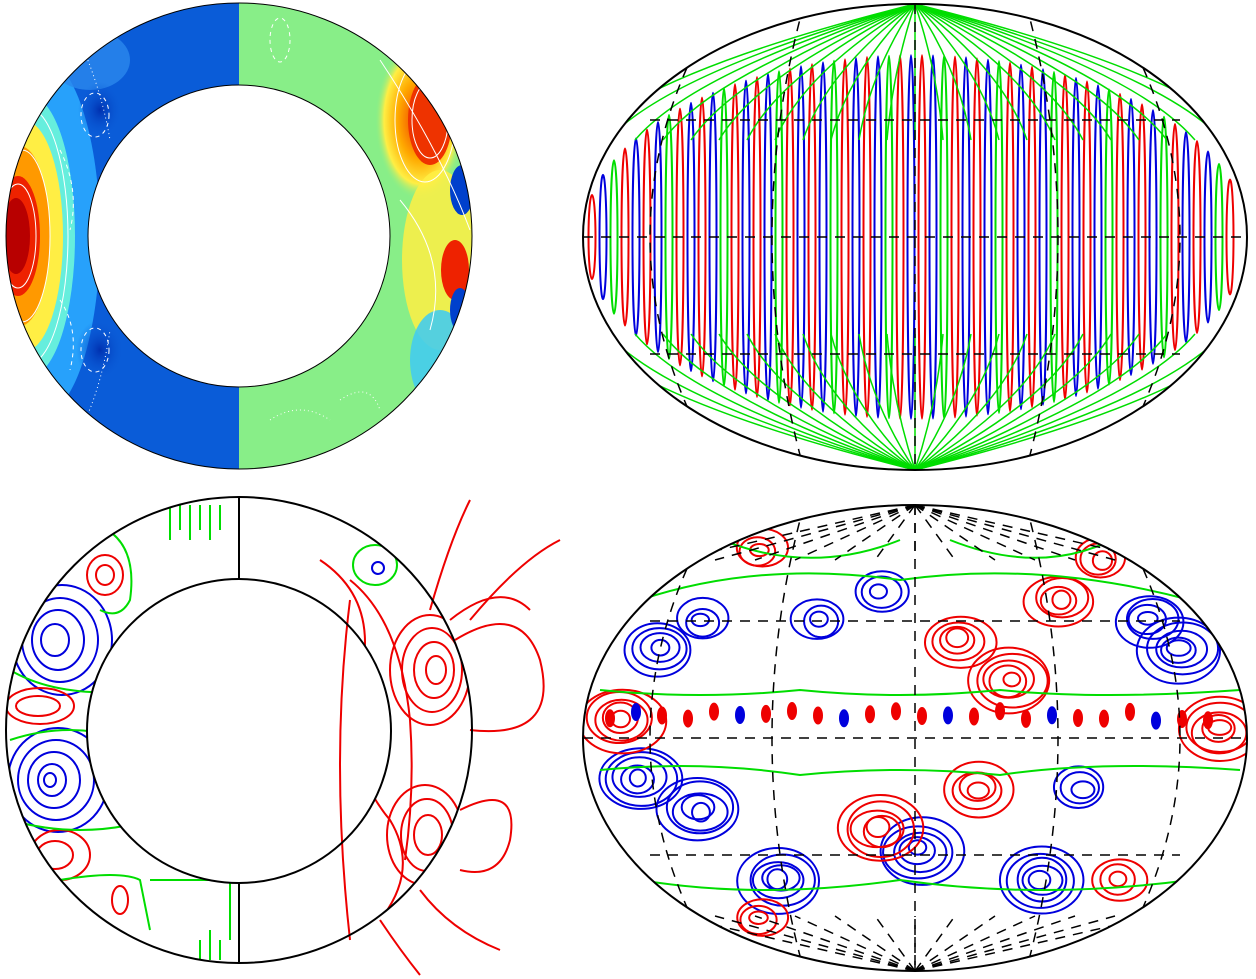 The width and height of the screenshot is (1256, 979). What do you see at coordinates (450, 737) in the screenshot?
I see `field-lines` at bounding box center [450, 737].